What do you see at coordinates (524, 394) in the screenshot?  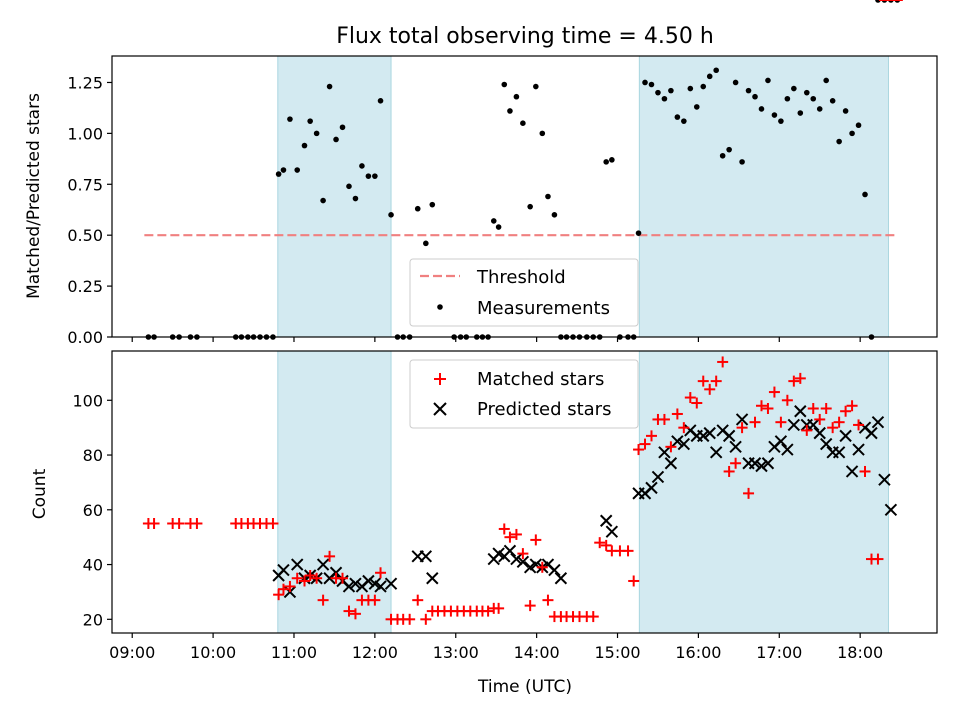 I see `bottom-legend-box` at bounding box center [524, 394].